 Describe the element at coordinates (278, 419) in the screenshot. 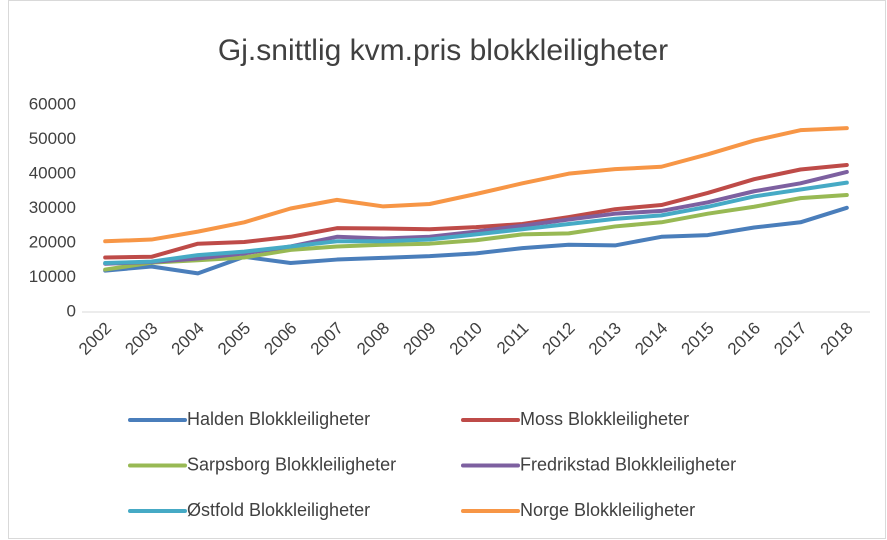

I see `legend-label: Halden Blokkleiligheter` at that location.